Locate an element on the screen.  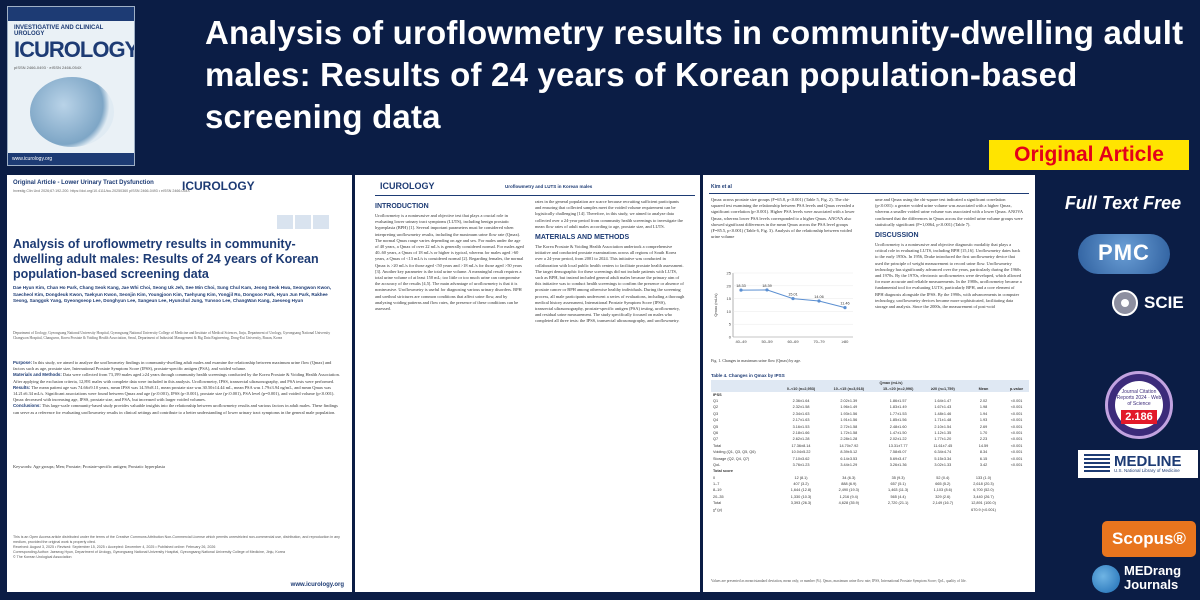
table-cell: 888 (6.9) is located at coordinates (849, 484).